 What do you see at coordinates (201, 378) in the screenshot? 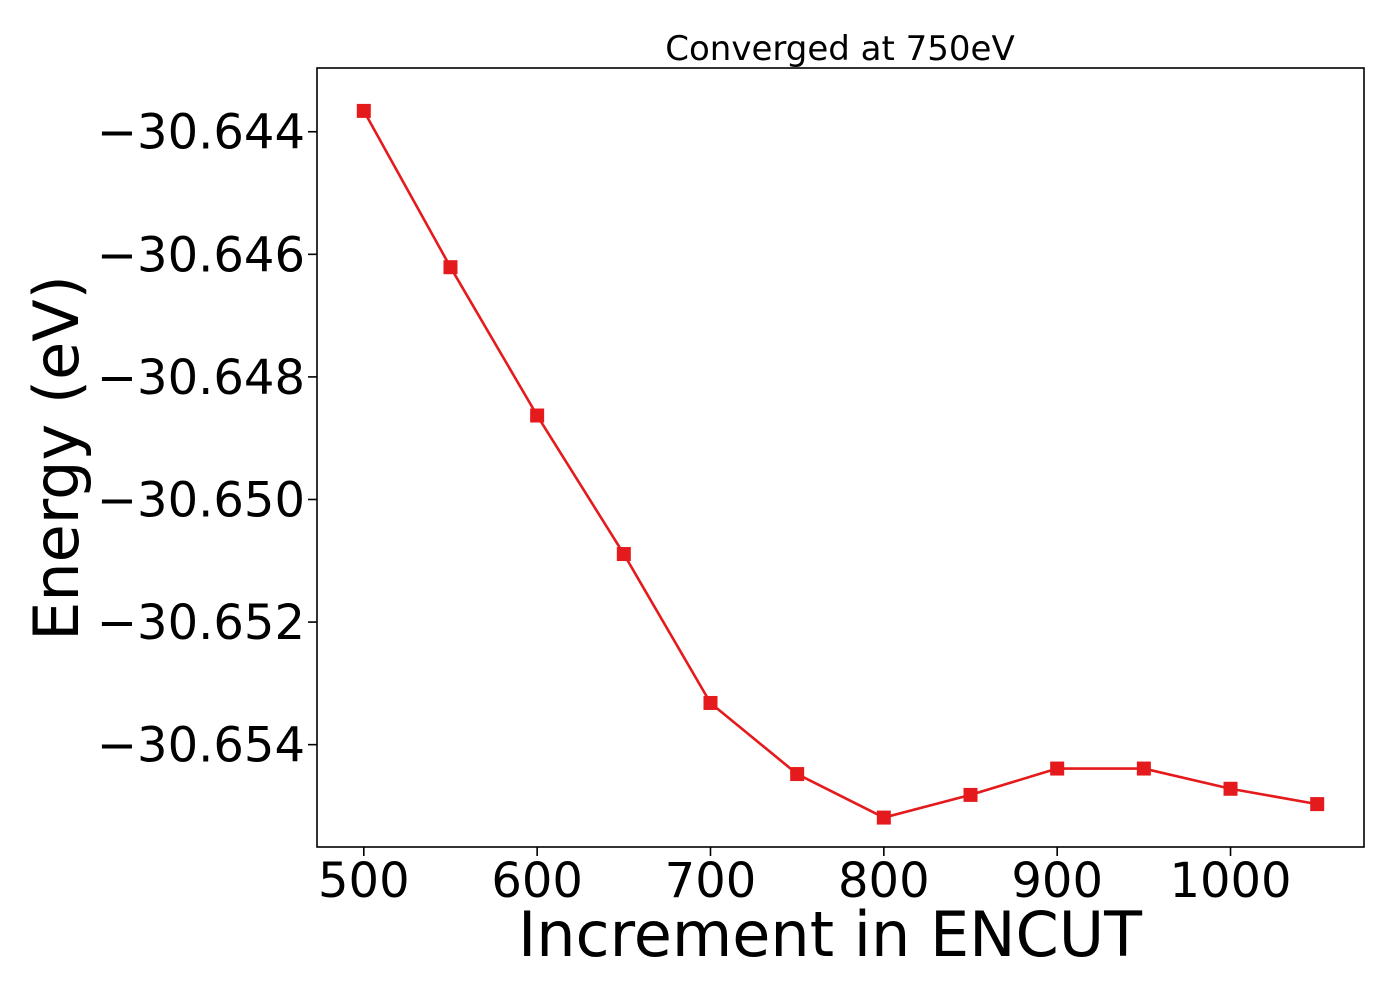
I see `y-tick-label: −30.648` at bounding box center [201, 378].